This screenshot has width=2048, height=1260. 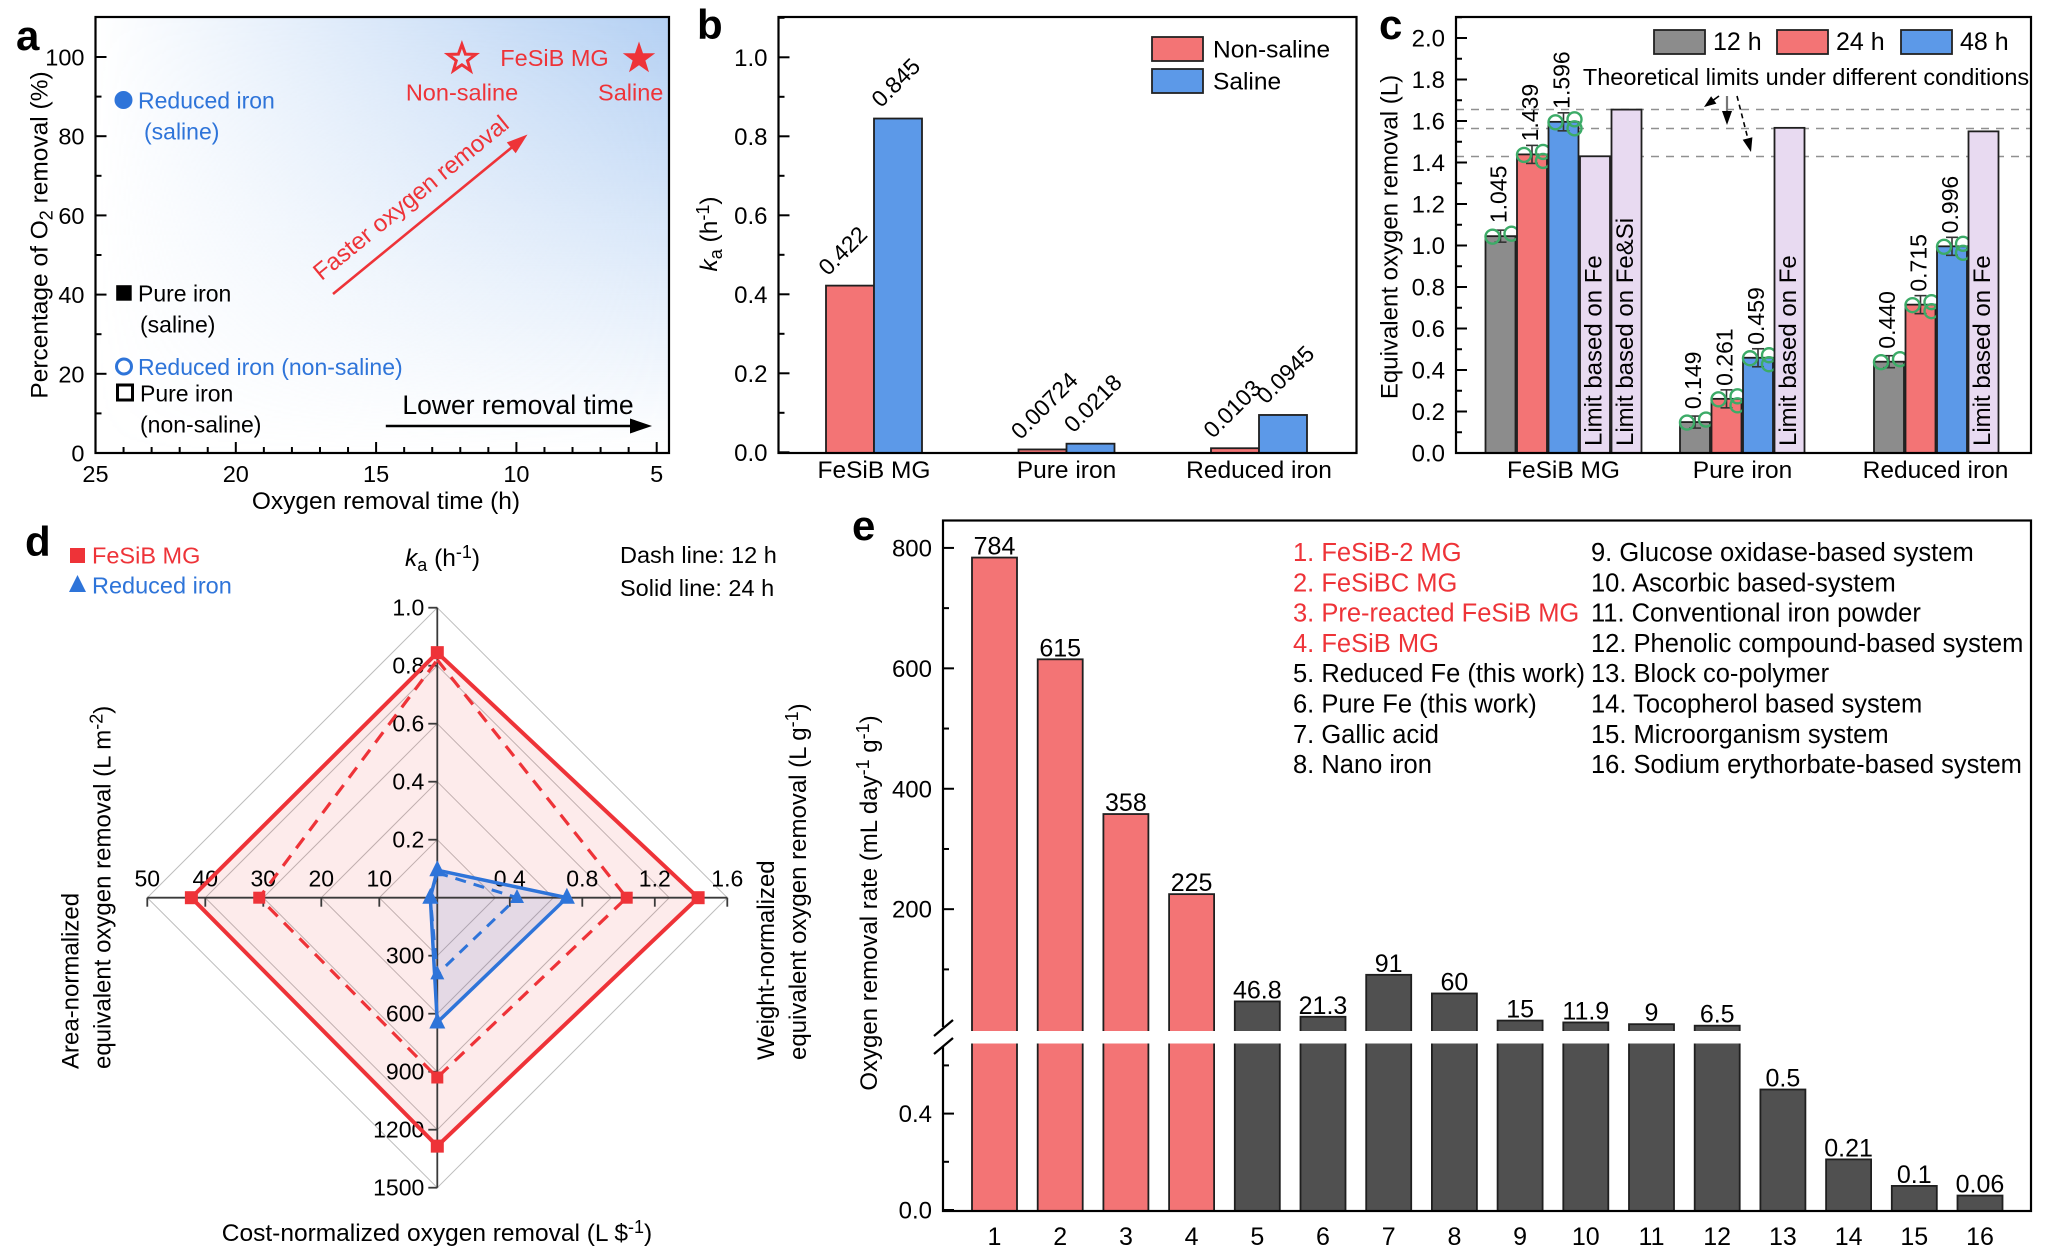 I want to click on svg-text: 800, so click(x=912, y=548).